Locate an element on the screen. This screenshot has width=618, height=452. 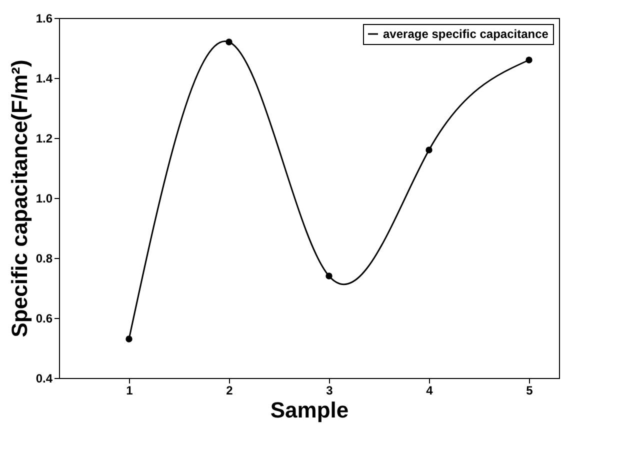
y-tick-label: 1.0 is located at coordinates (44, 199).